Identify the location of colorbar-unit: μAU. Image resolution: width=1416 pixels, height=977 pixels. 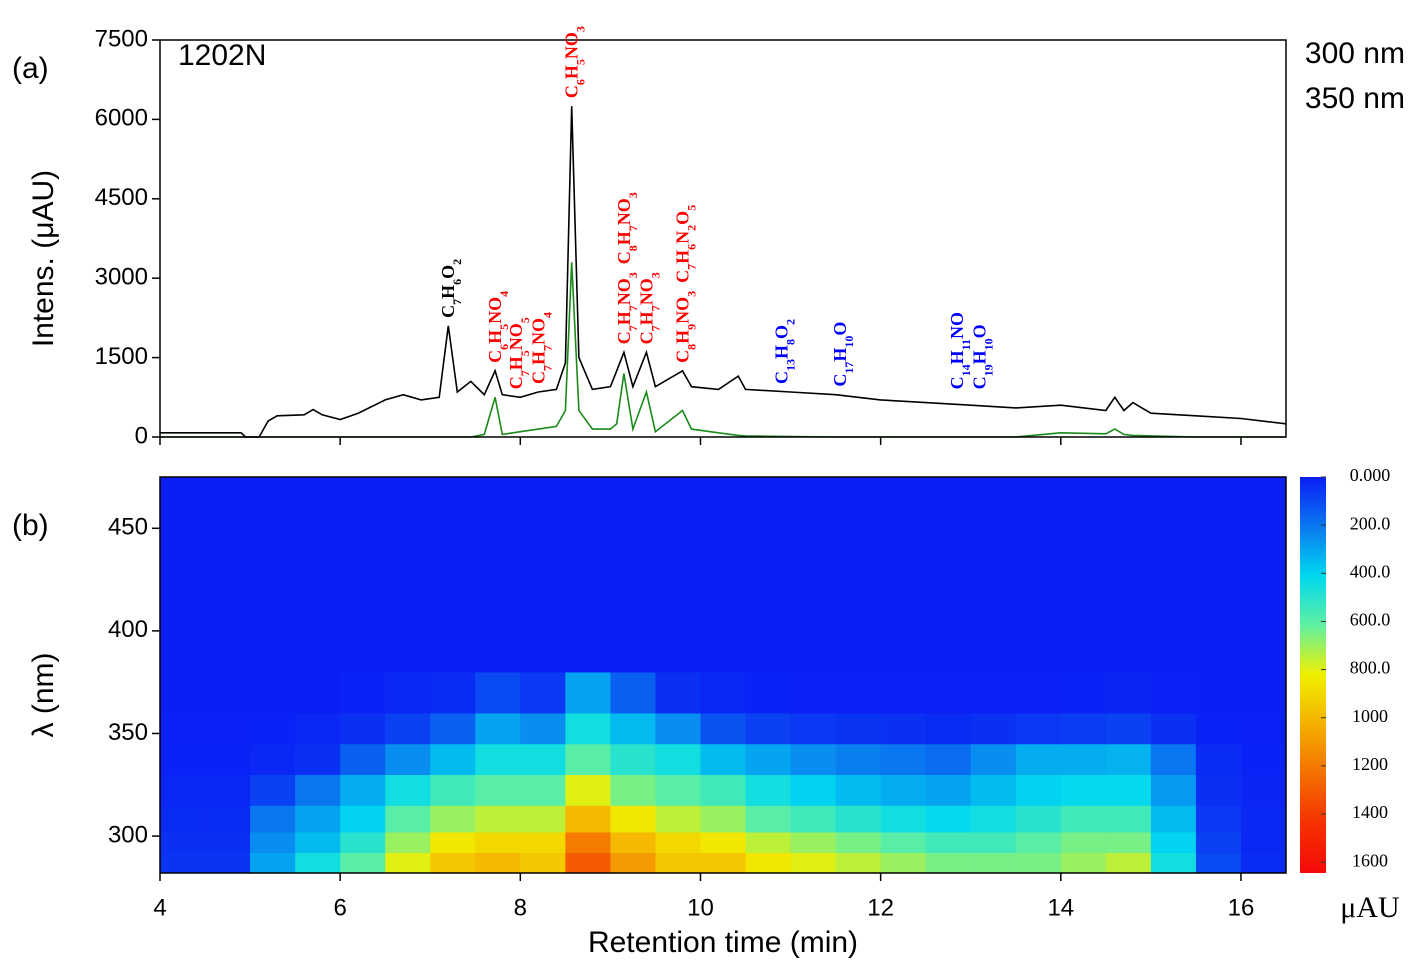
(1370, 907).